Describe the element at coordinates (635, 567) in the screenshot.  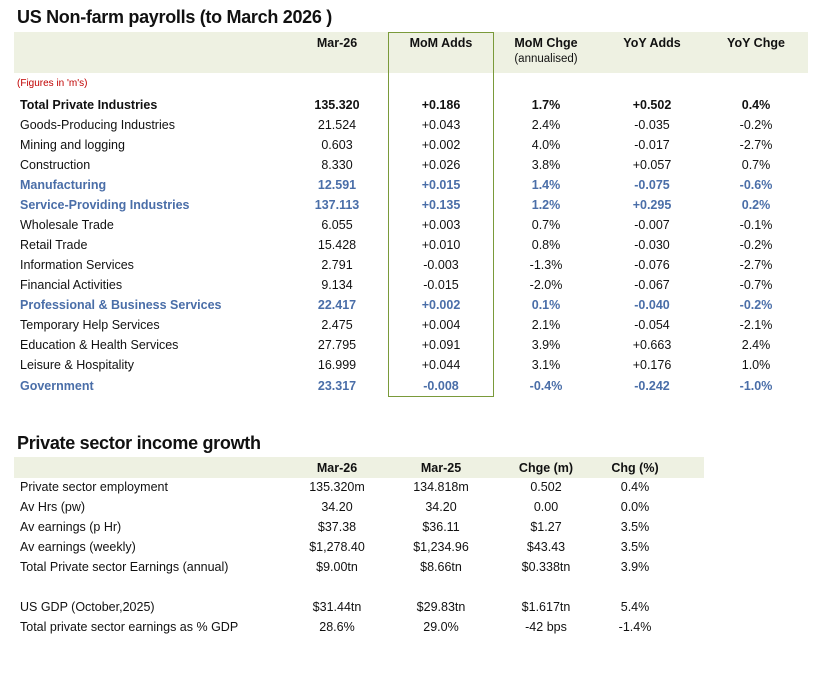
I see `row-value: 3.9%` at that location.